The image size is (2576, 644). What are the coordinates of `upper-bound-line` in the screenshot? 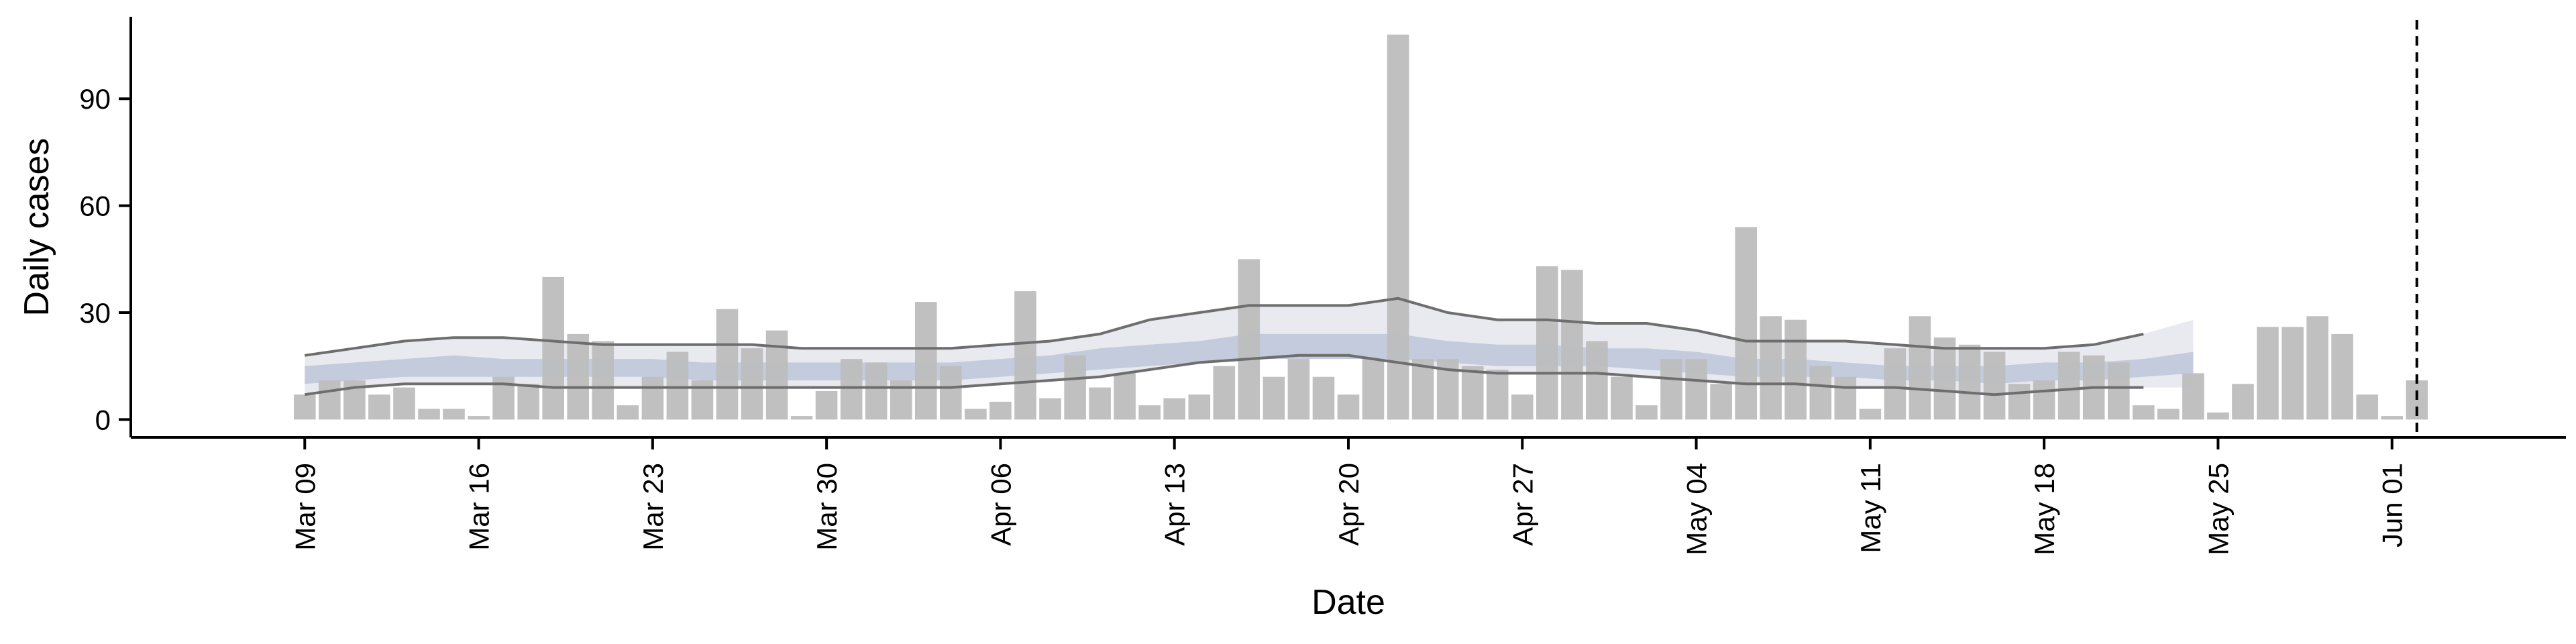 It's located at (1224, 327).